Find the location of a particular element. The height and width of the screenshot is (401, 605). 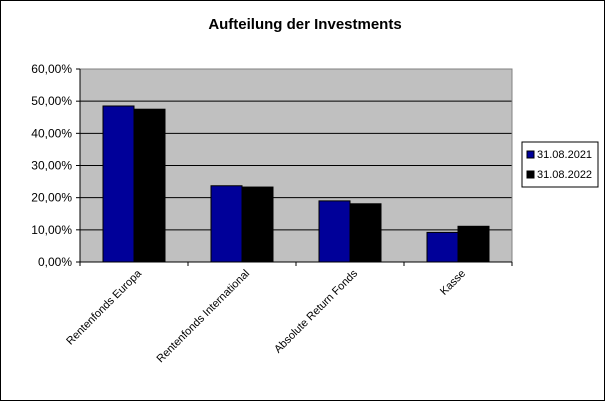

y-tick-label: 10,00% is located at coordinates (51, 230).